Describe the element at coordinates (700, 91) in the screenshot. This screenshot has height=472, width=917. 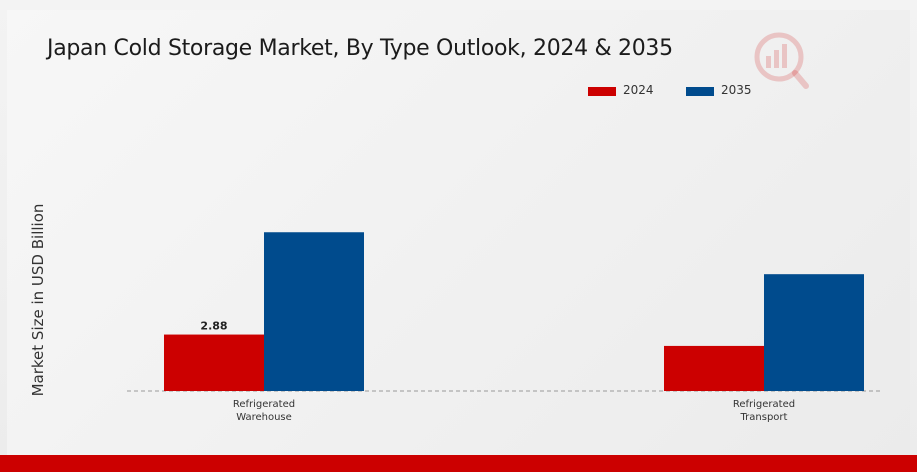
I see `legend-swatch-2035` at that location.